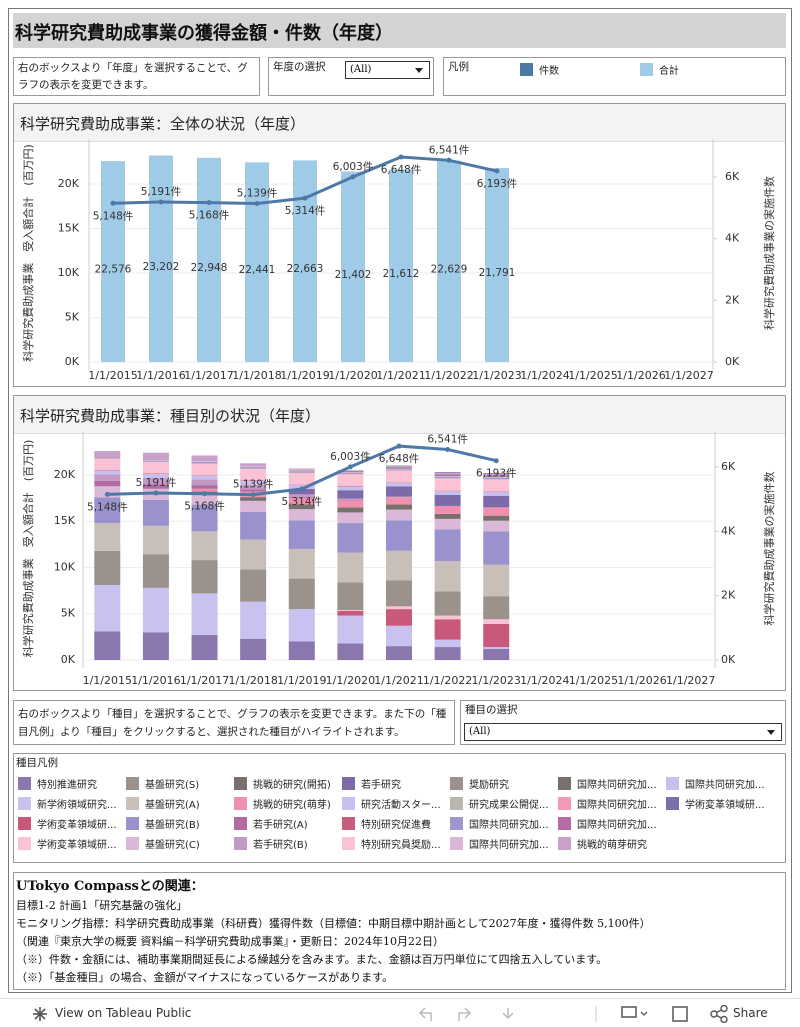 The image size is (800, 1027). I want to click on legend-item: 挑戦的研究(開拓), so click(282, 784).